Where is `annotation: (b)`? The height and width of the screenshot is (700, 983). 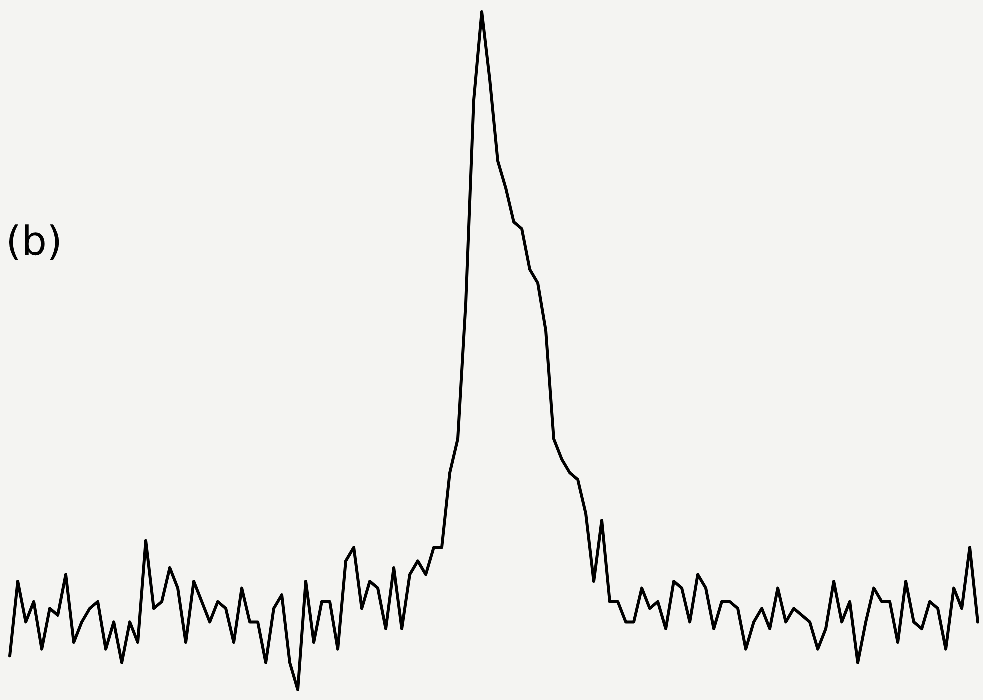
annotation: (b) is located at coordinates (34, 242).